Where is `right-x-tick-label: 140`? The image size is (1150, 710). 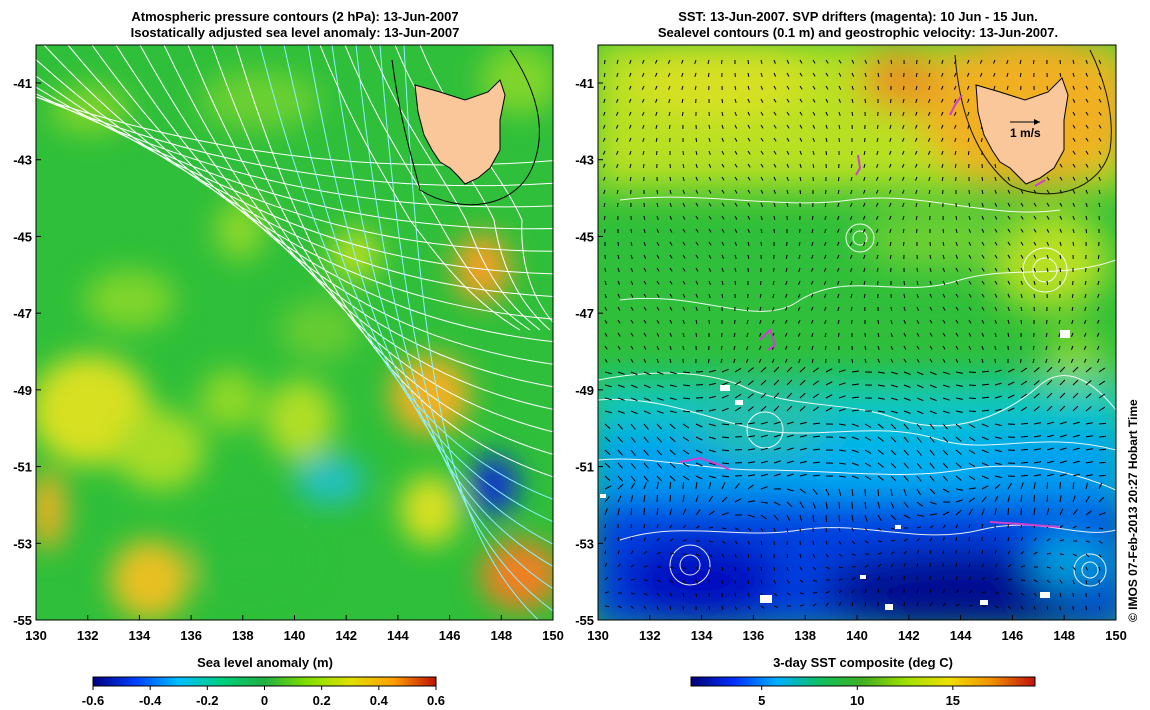 right-x-tick-label: 140 is located at coordinates (857, 635).